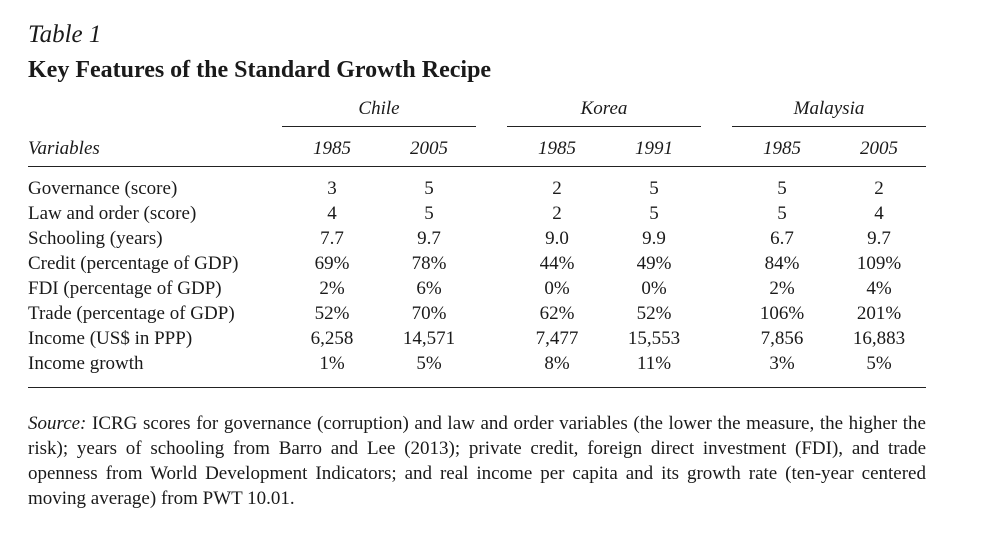 The height and width of the screenshot is (536, 988). I want to click on cell-value: 78%, so click(429, 263).